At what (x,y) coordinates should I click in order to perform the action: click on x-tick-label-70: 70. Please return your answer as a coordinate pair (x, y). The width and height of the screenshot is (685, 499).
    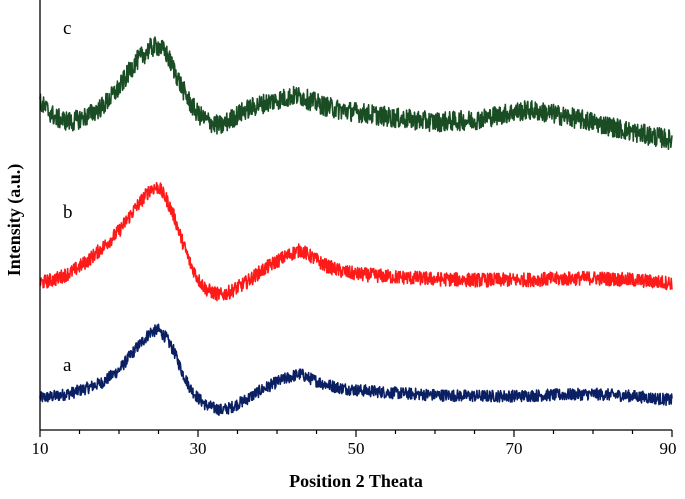
    Looking at the image, I should click on (514, 448).